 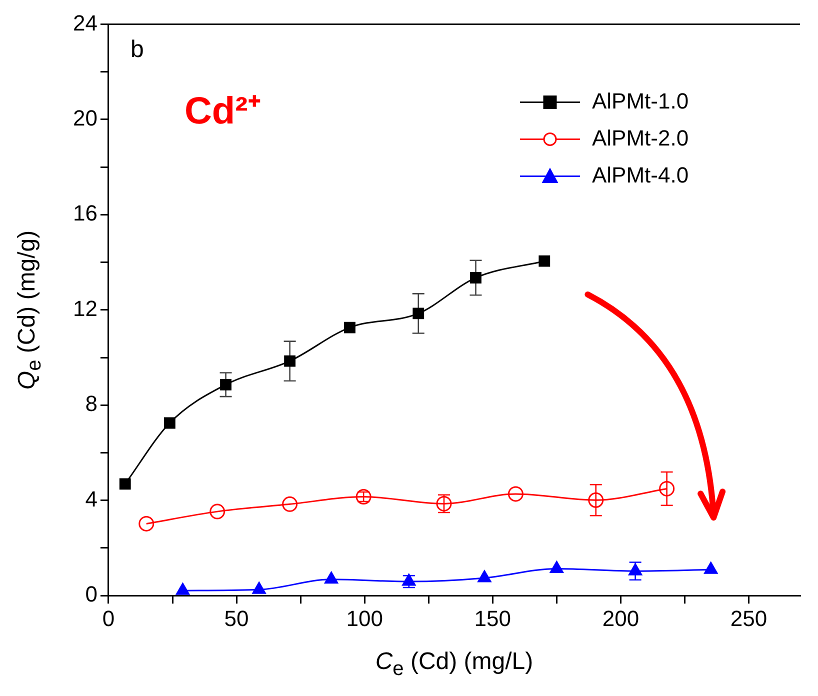 What do you see at coordinates (137, 49) in the screenshot?
I see `annotation: b` at bounding box center [137, 49].